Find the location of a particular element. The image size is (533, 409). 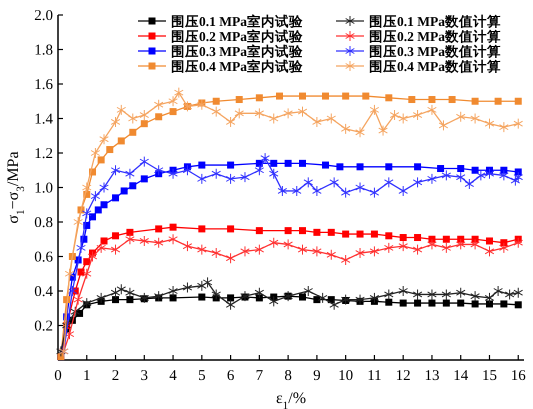

legend-label: 围压0.1 MPa室内试验 is located at coordinates (237, 21).